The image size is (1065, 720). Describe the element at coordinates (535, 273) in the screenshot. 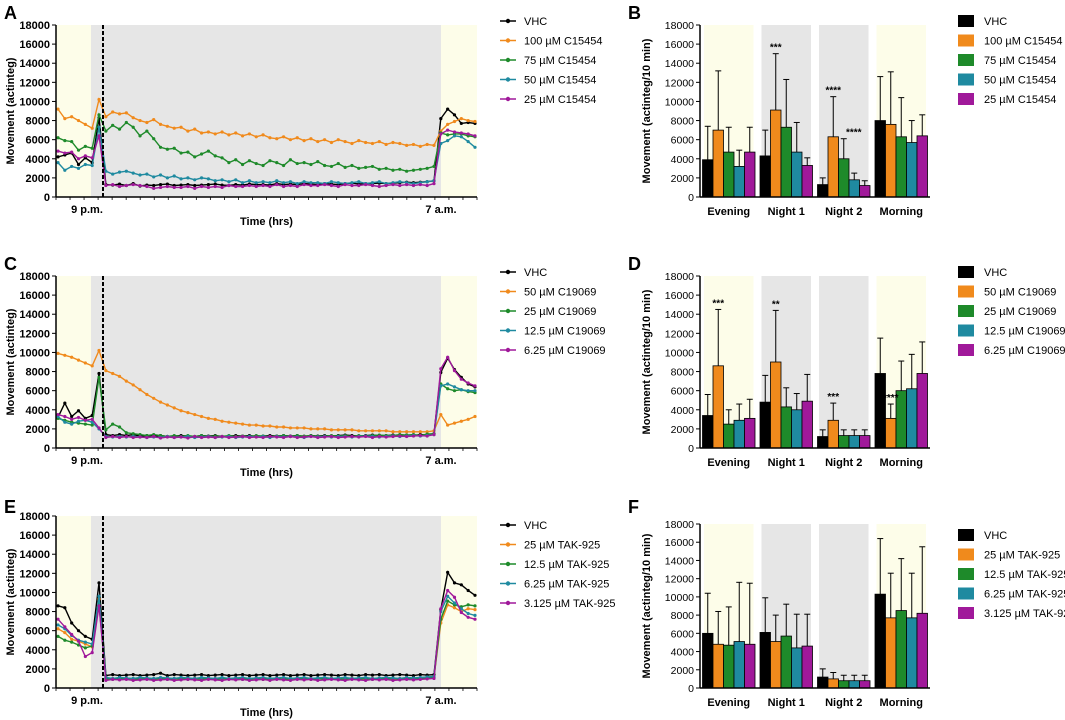

I see `legend-label: VHC` at that location.